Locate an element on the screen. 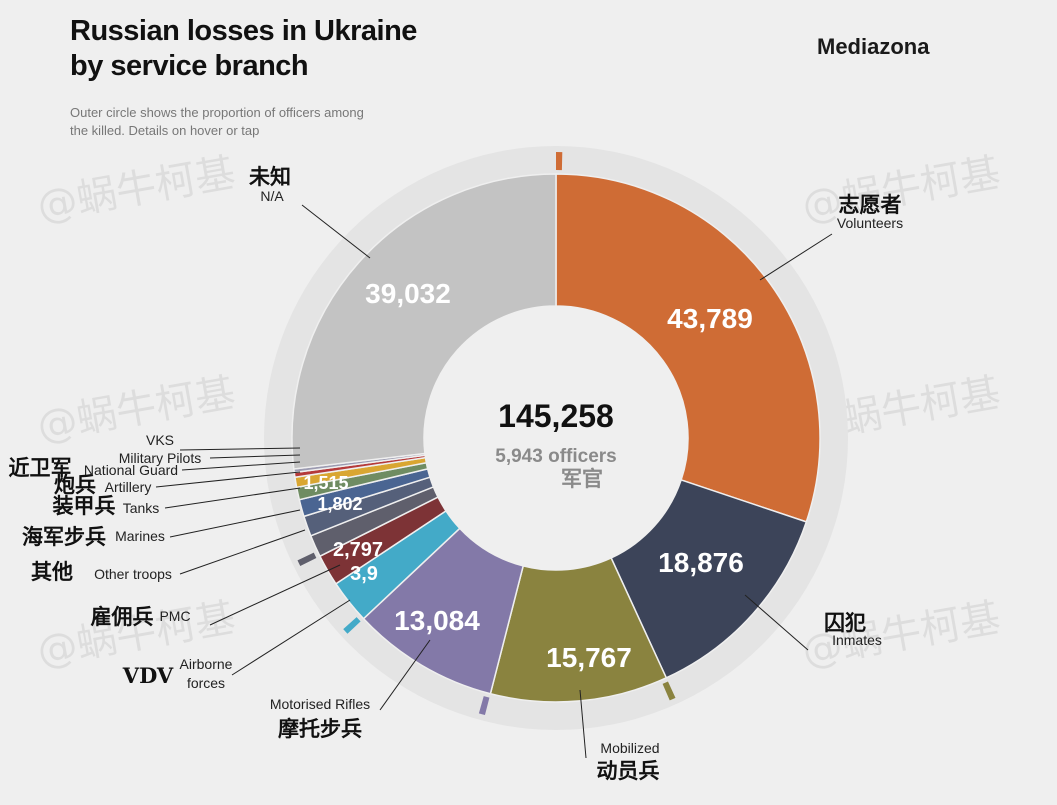  label-en-pilots: Military Pilots is located at coordinates (160, 458).